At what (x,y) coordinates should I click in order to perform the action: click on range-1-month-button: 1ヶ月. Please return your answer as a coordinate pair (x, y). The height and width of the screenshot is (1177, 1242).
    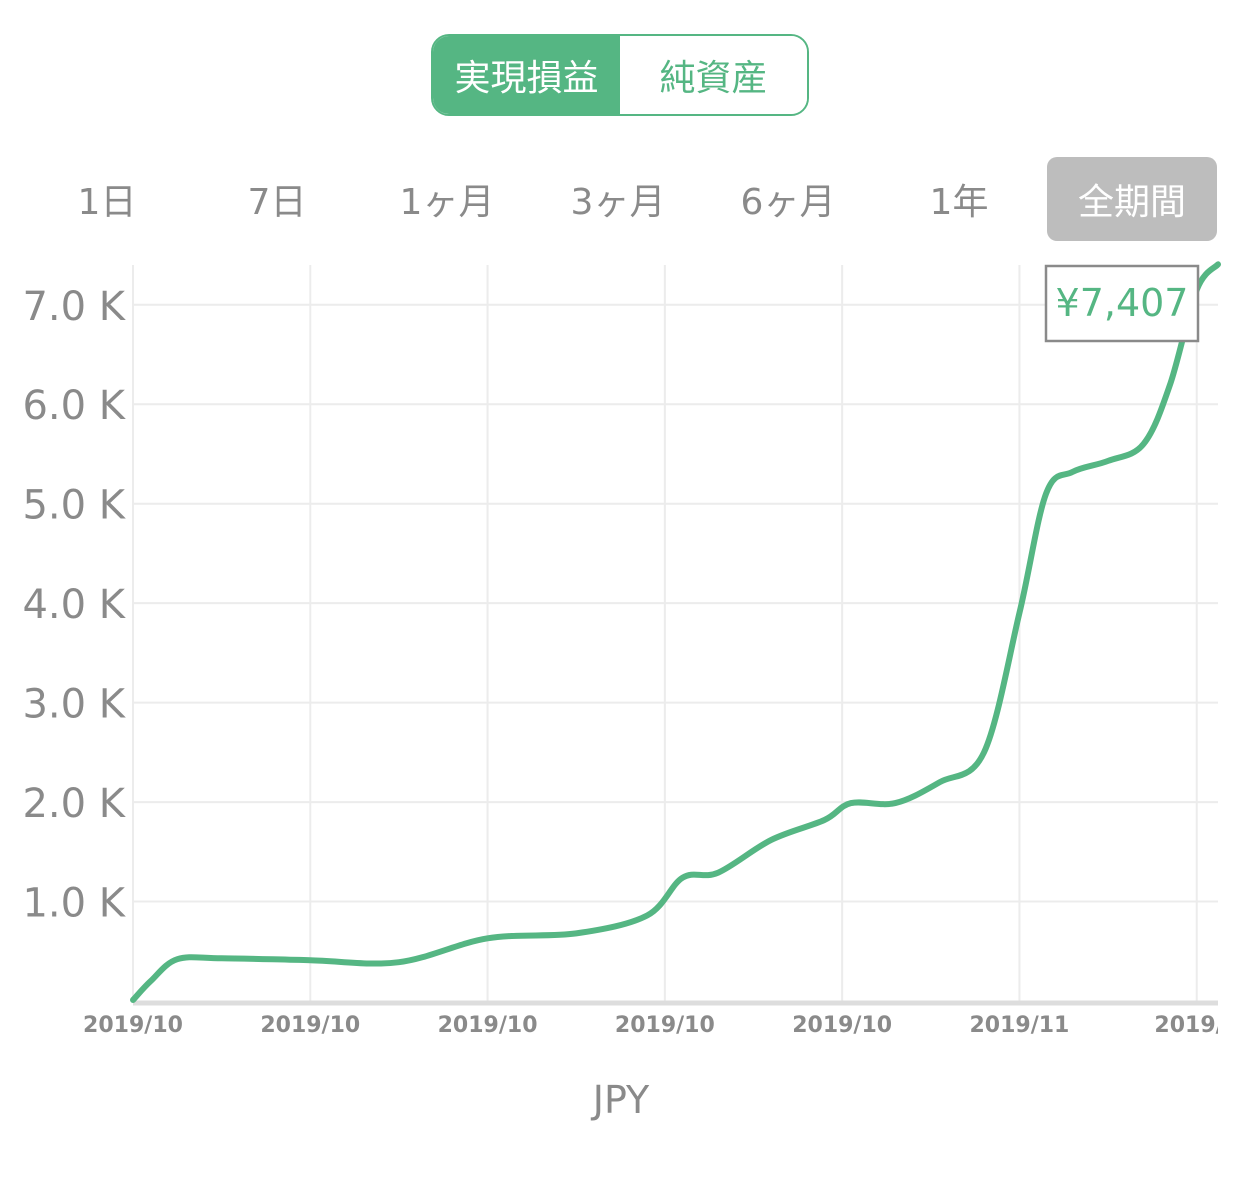
    Looking at the image, I should click on (447, 202).